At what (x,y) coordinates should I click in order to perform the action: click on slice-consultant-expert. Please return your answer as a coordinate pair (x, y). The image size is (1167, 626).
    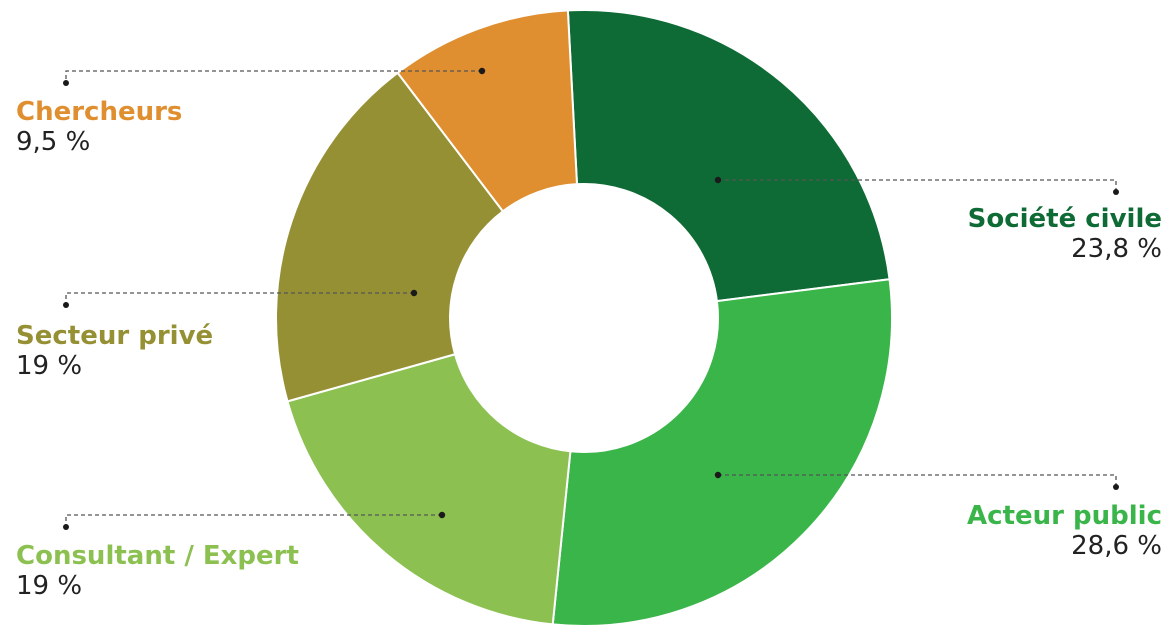
    Looking at the image, I should click on (429, 489).